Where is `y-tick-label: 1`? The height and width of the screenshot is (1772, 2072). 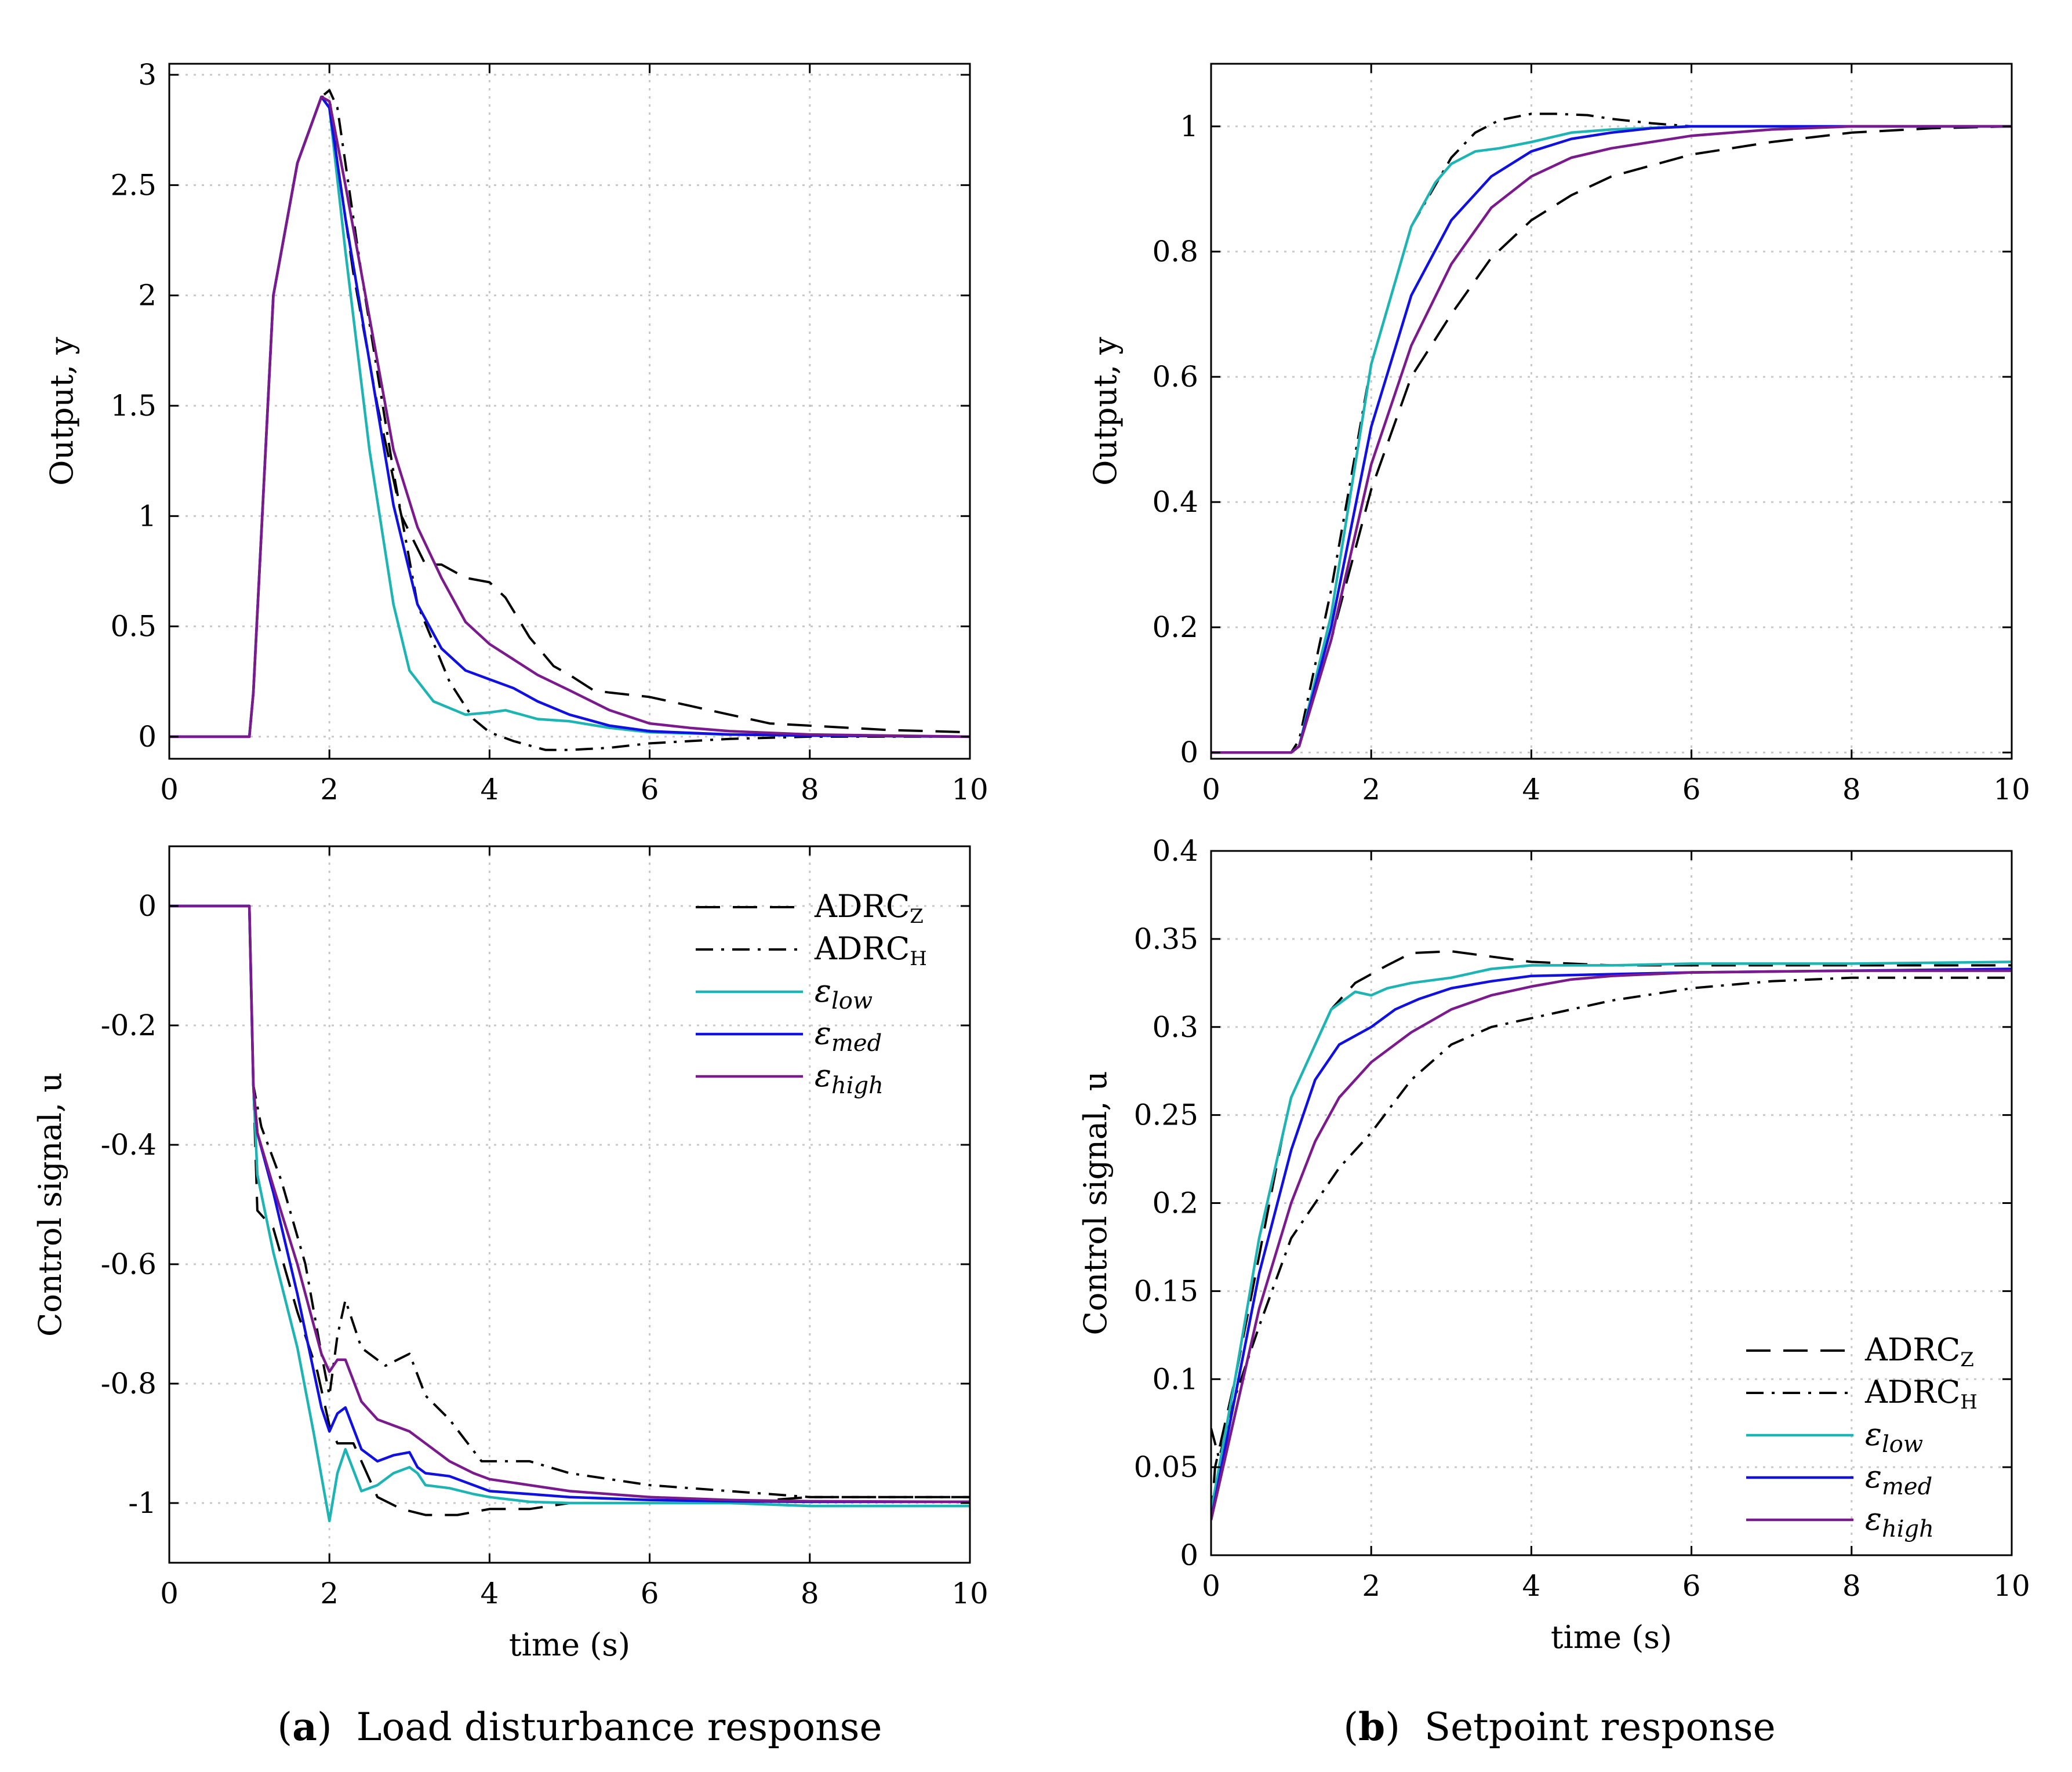
y-tick-label: 1 is located at coordinates (147, 516).